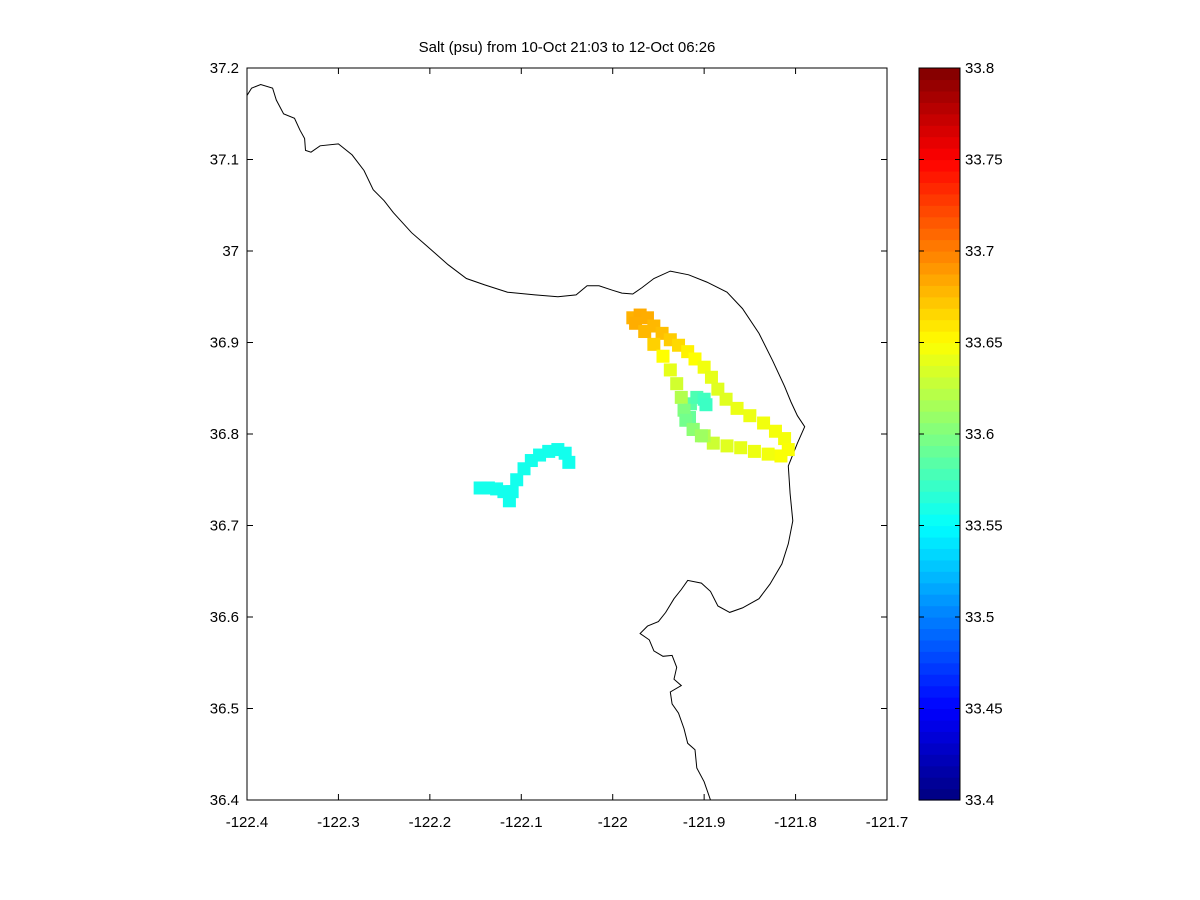 The image size is (1200, 900). Describe the element at coordinates (795, 822) in the screenshot. I see `x-tick-label: -121.8` at that location.